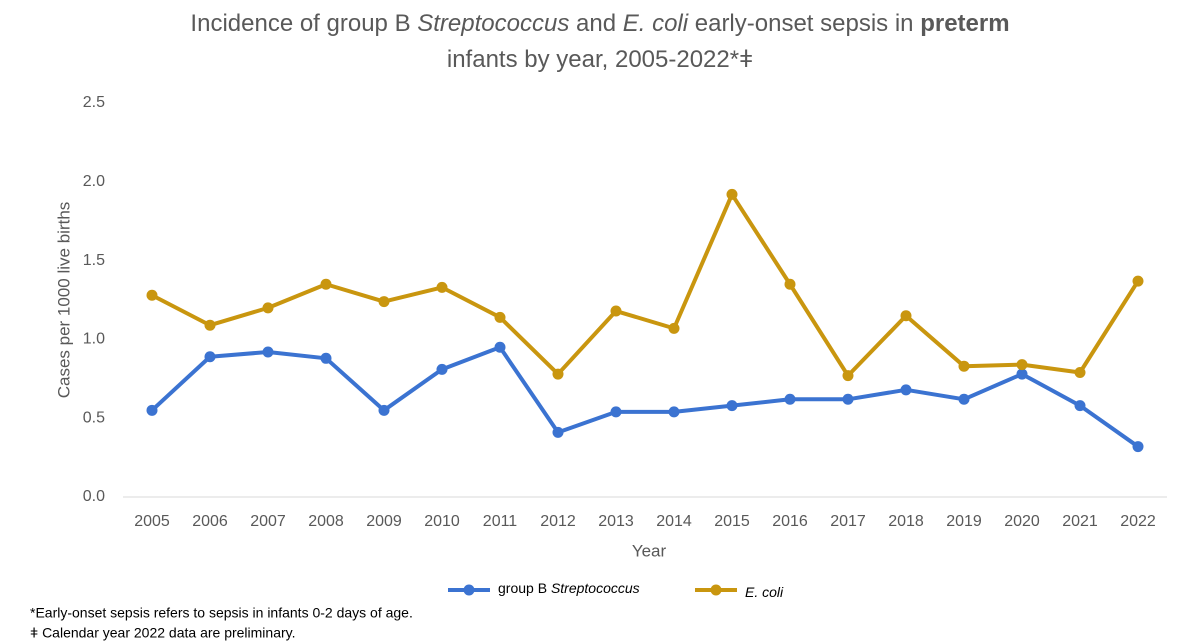 The image size is (1200, 644). Describe the element at coordinates (152, 521) in the screenshot. I see `x-tick-label: 2005` at that location.